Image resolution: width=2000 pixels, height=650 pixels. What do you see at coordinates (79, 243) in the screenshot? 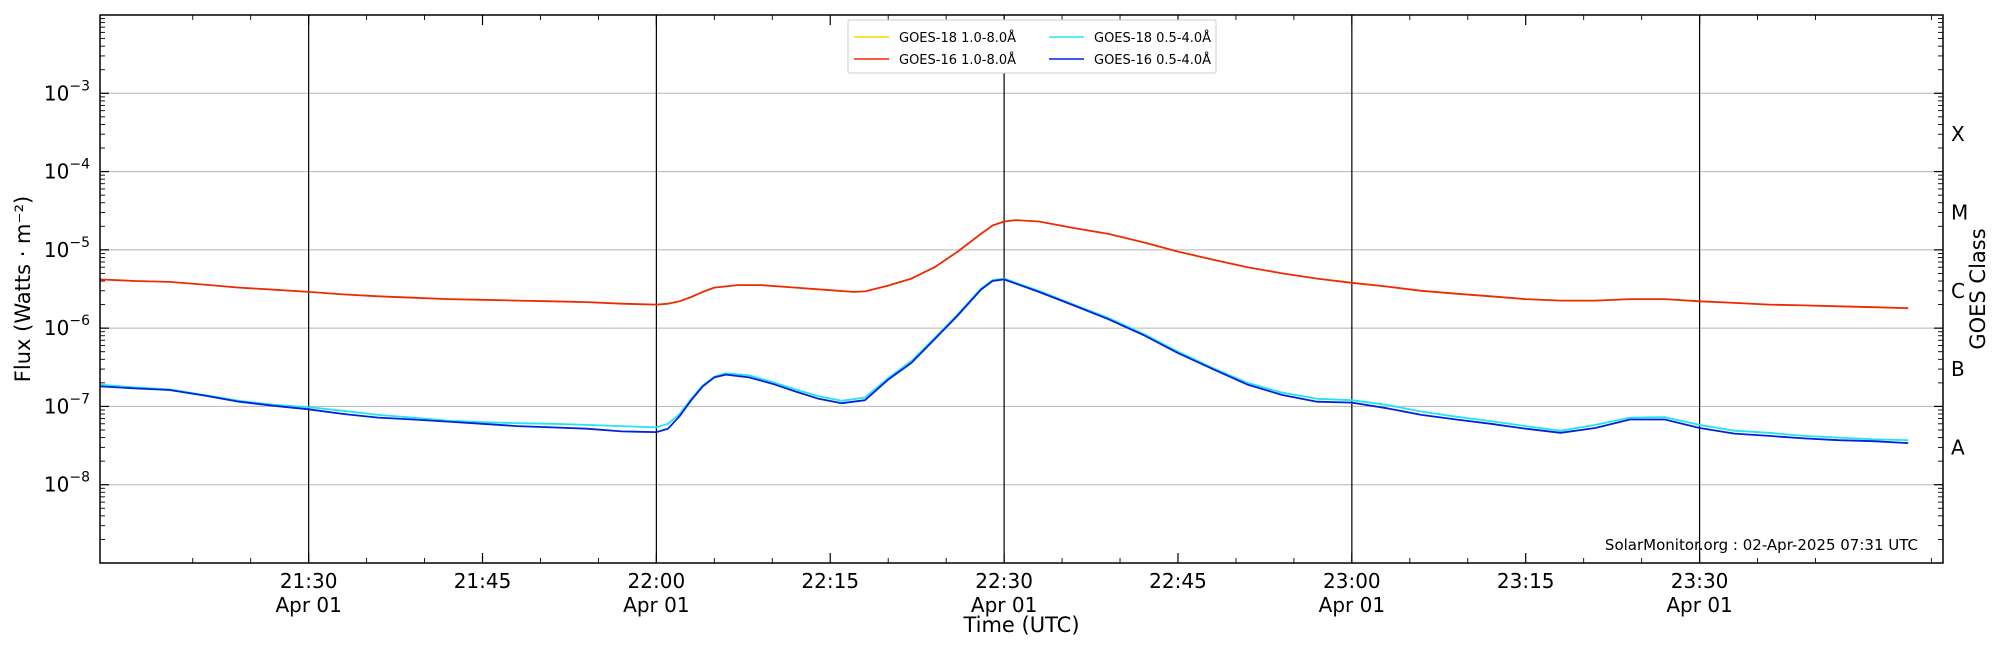
I see `y-tick-exponent: −5` at bounding box center [79, 243].